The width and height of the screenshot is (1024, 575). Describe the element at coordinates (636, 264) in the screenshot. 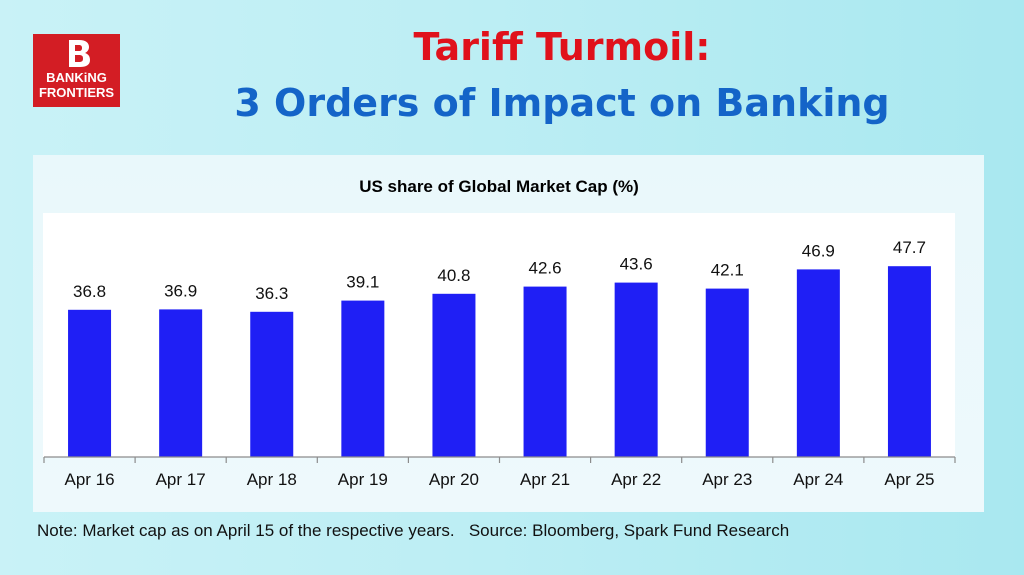

I see `data-label: 43.6` at that location.